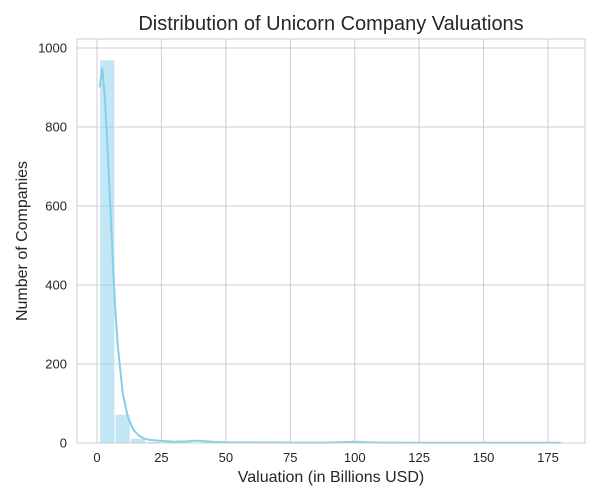 Image resolution: width=600 pixels, height=500 pixels. Describe the element at coordinates (161, 457) in the screenshot. I see `x-tick-label: 25` at that location.